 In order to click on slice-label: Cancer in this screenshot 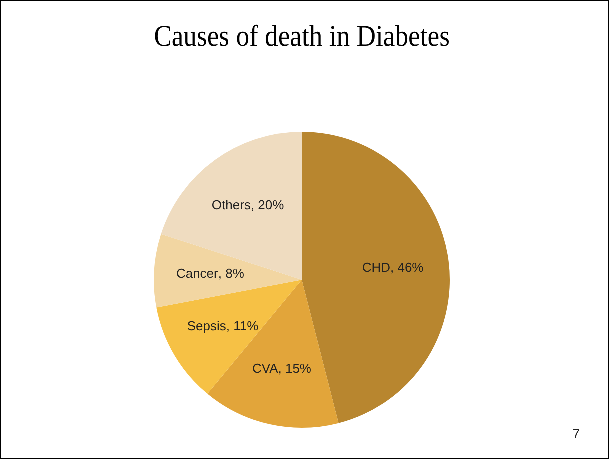, I will do `click(198, 273)`.